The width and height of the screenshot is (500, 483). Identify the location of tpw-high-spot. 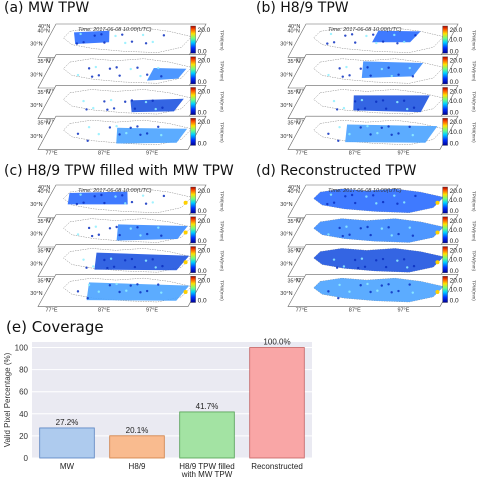
(437, 262).